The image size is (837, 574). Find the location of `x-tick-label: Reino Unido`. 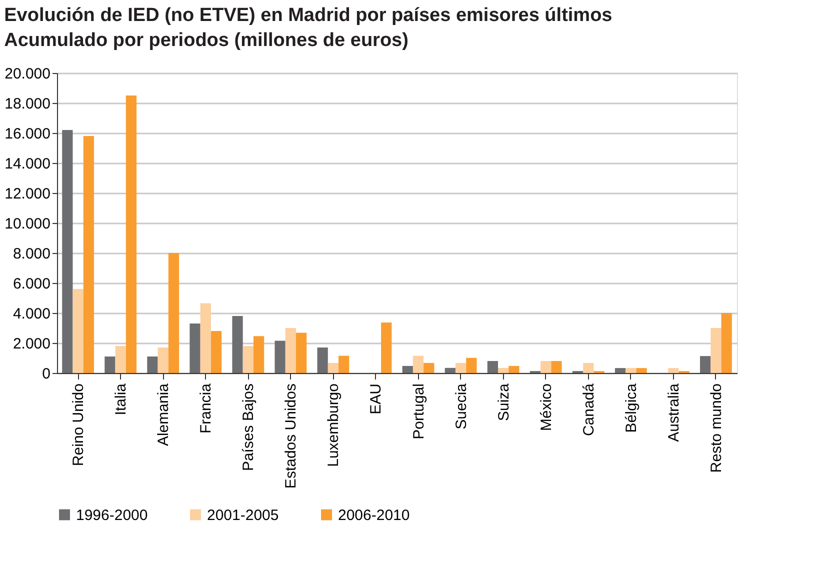

x-tick-label: Reino Unido is located at coordinates (79, 425).